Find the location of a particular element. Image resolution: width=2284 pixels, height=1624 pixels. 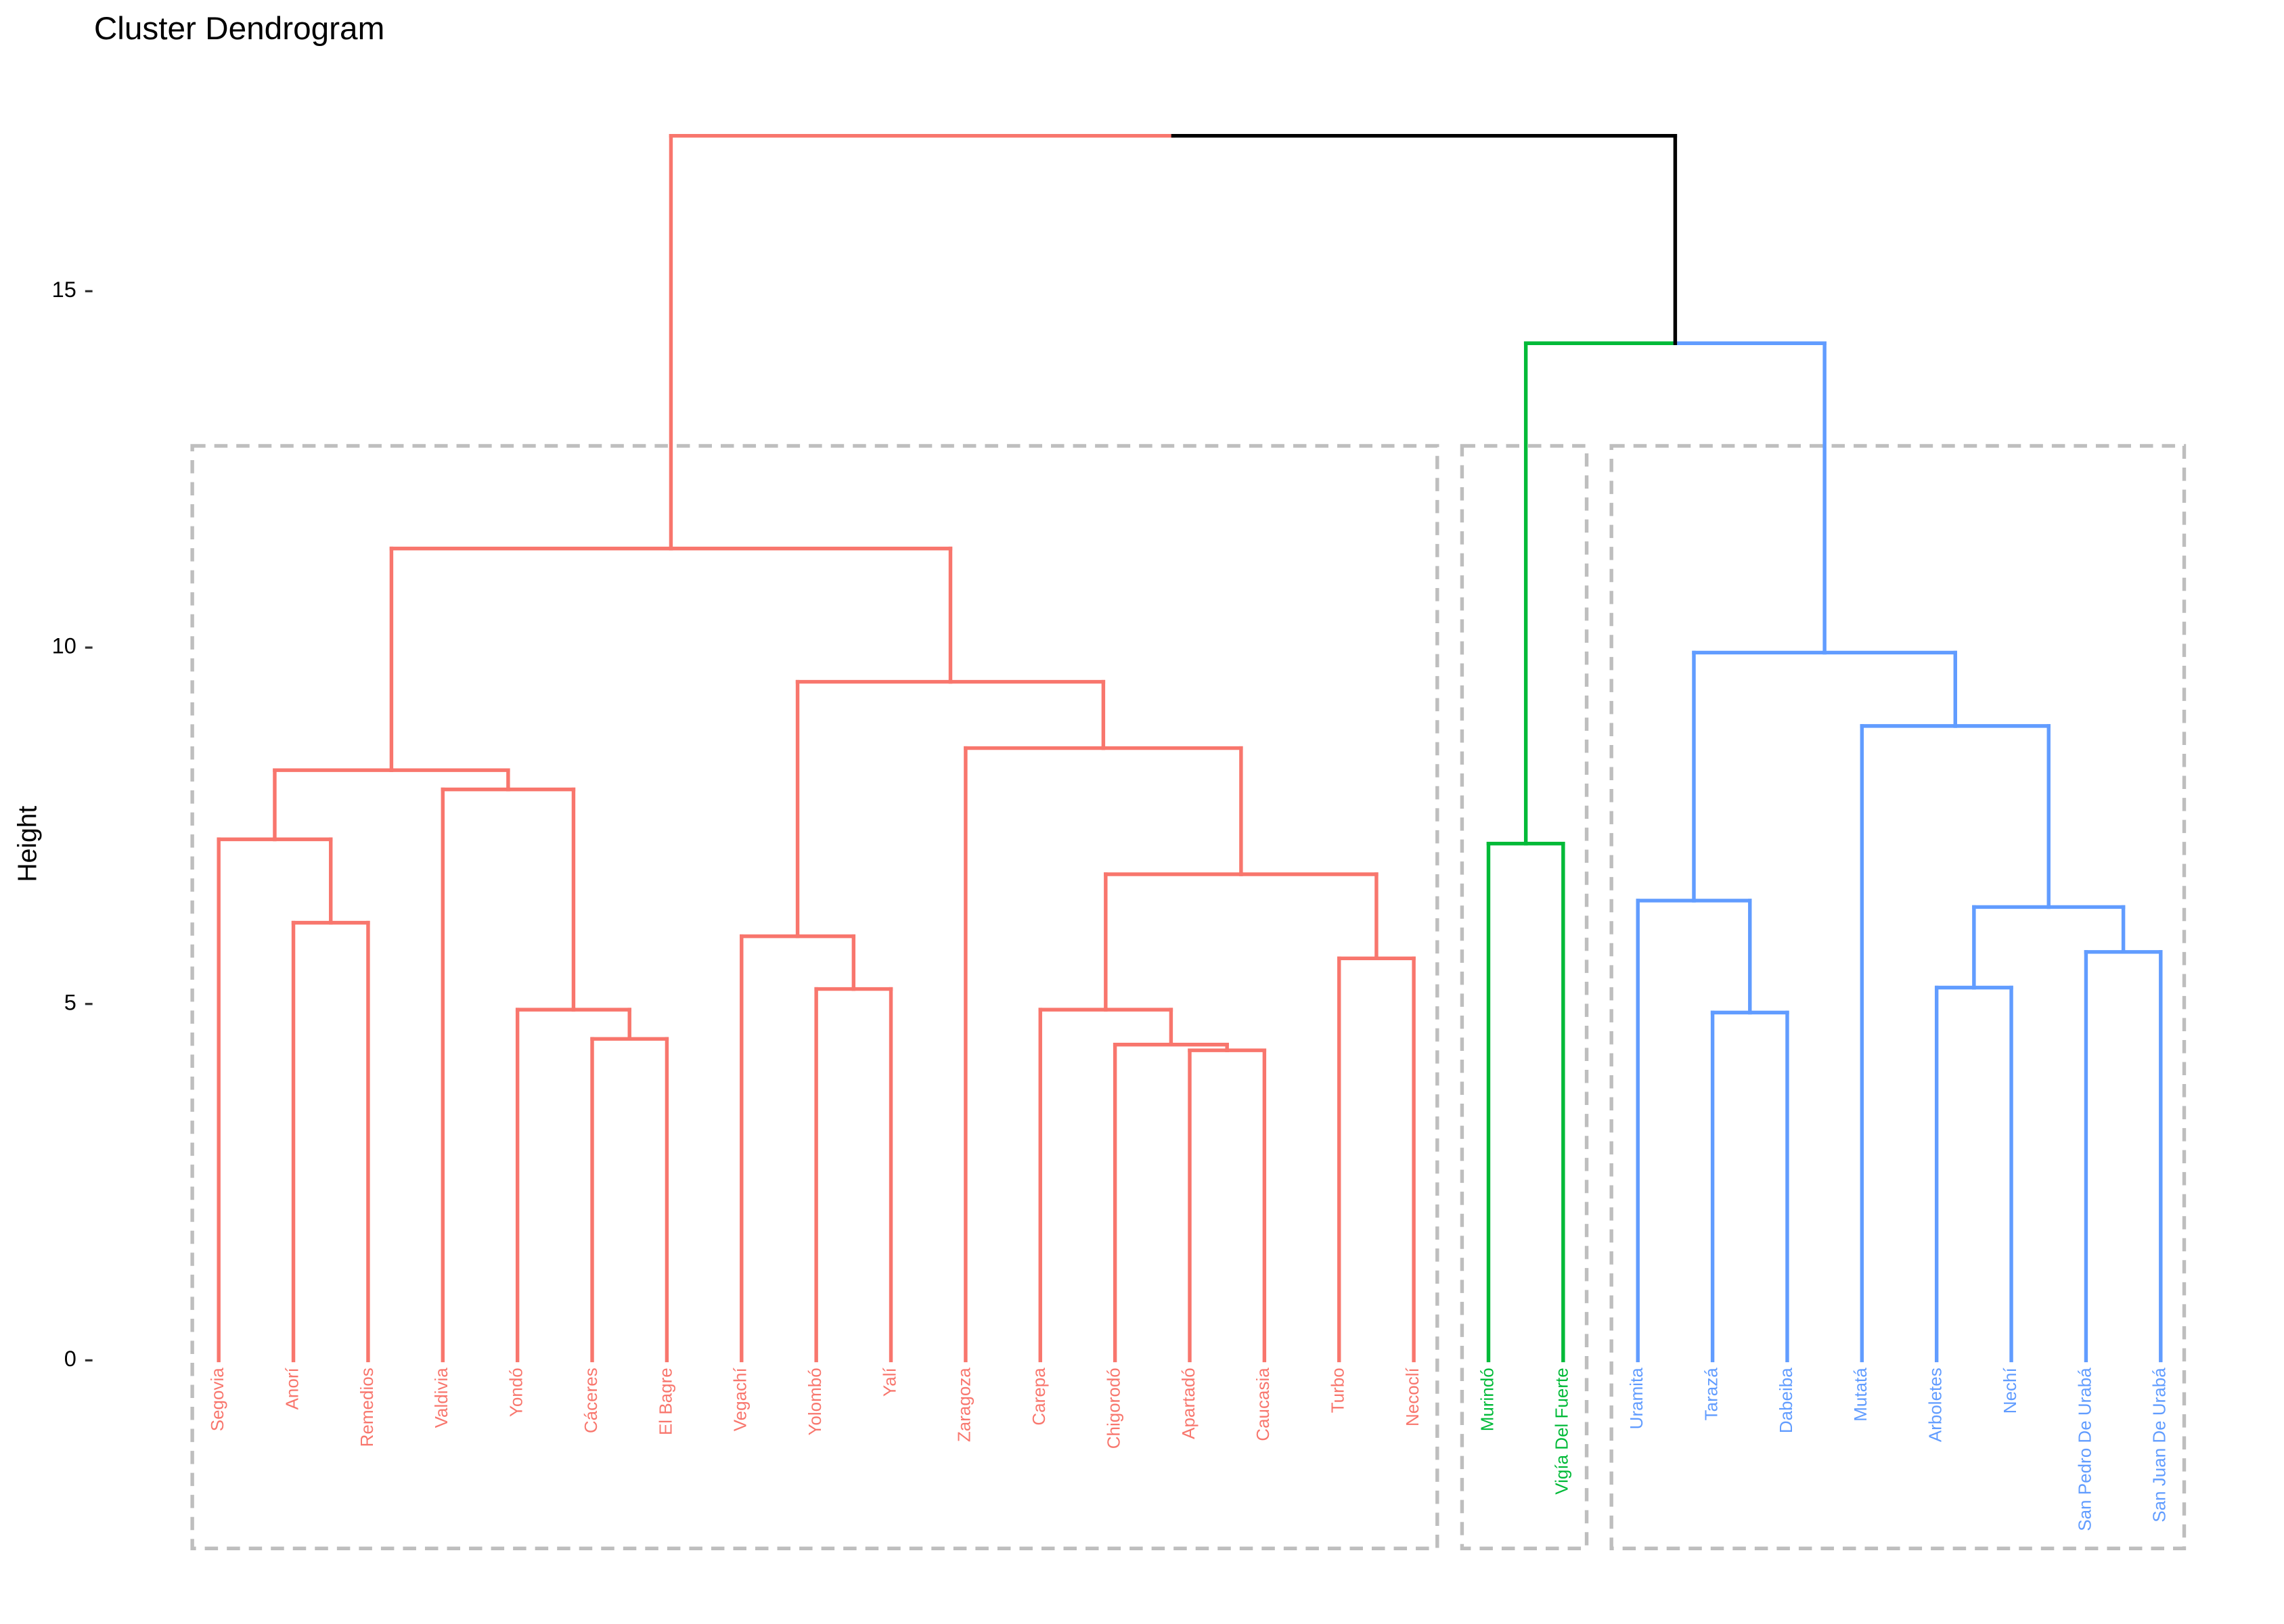

y-tick-label: 0 is located at coordinates (70, 1359).